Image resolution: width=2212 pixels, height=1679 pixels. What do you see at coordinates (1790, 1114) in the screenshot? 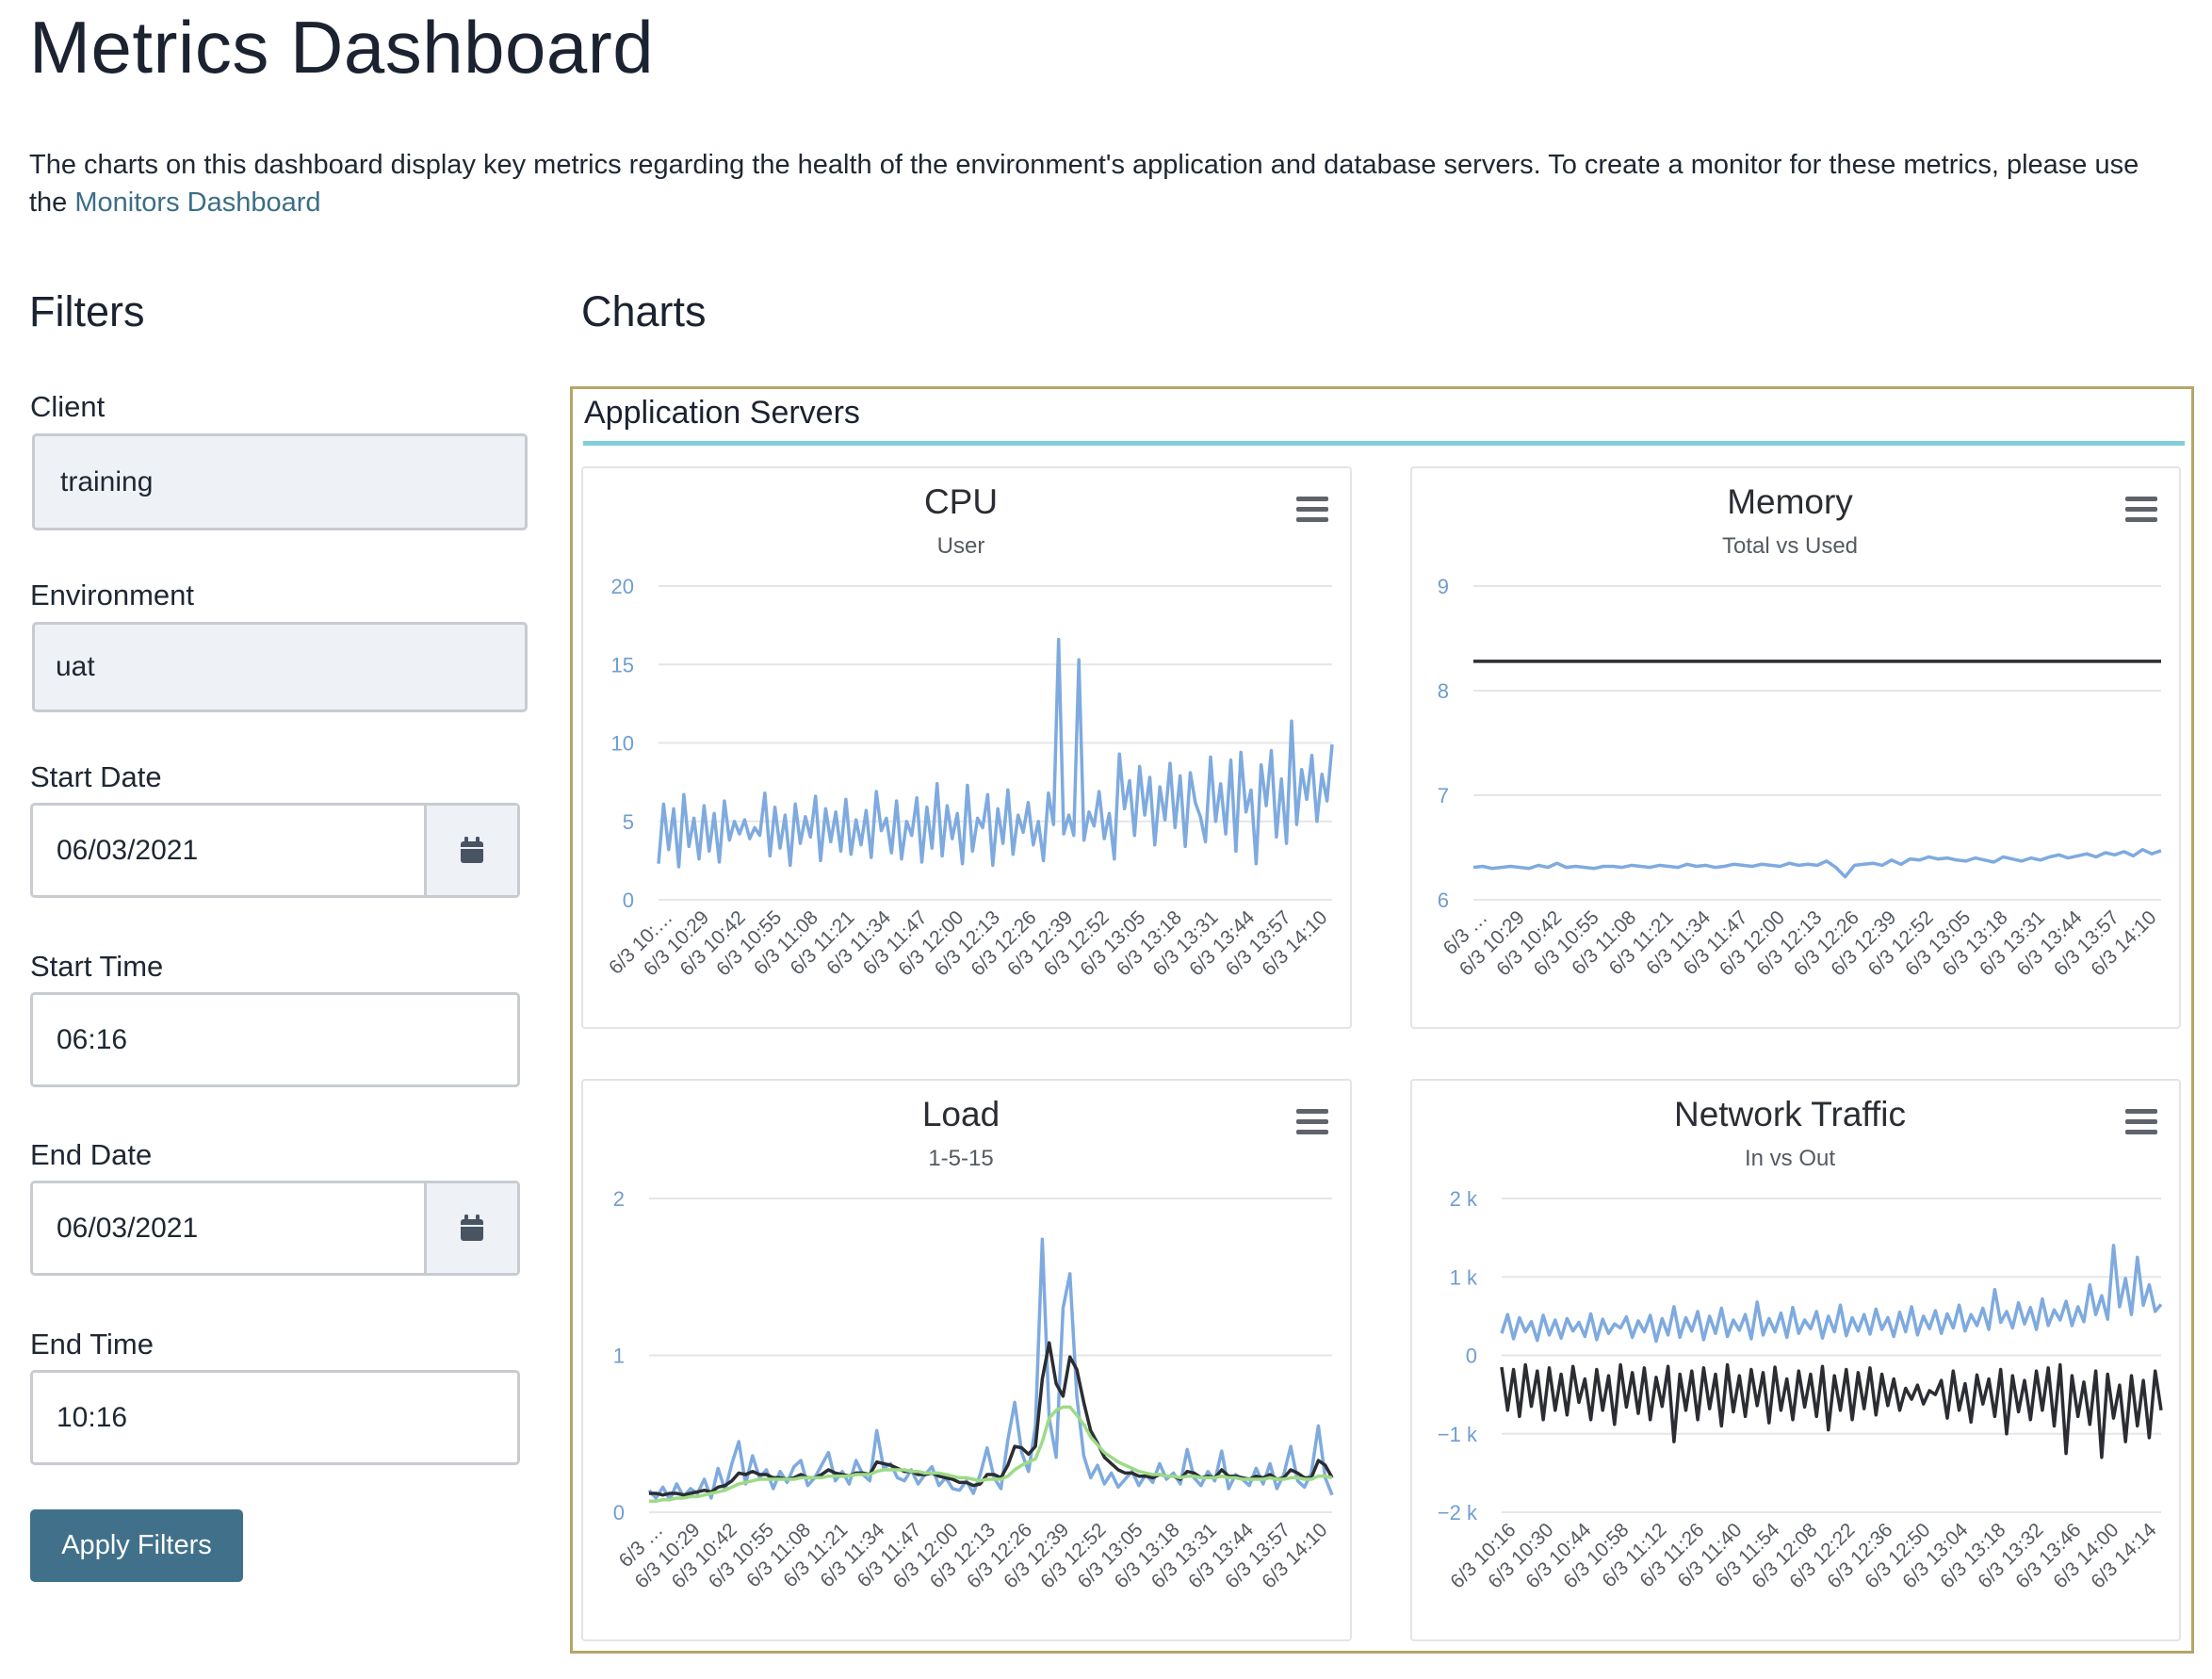
I see `chart-title: Network Traffic` at bounding box center [1790, 1114].